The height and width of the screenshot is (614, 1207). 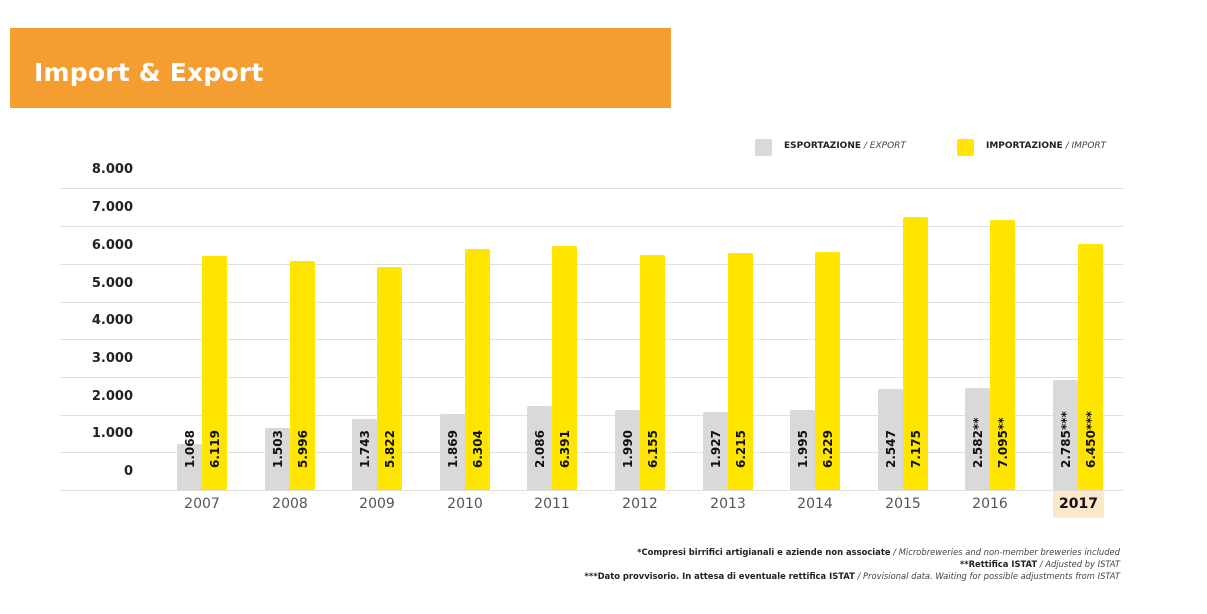 I want to click on import-bar: 6.450***, so click(x=1090, y=367).